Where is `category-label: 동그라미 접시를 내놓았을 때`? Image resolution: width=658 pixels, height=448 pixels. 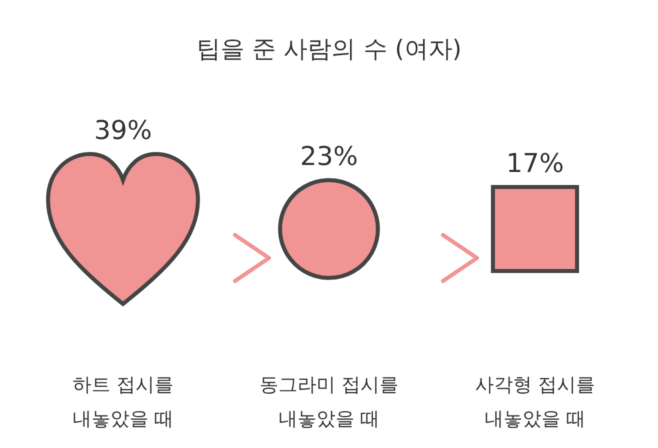 category-label: 동그라미 접시를 내놓았을 때 is located at coordinates (329, 402).